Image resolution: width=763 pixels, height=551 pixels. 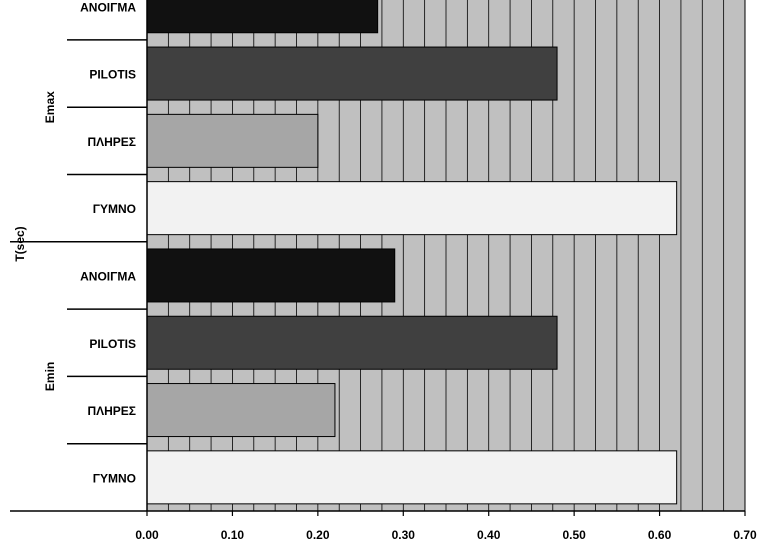 What do you see at coordinates (50, 241) in the screenshot?
I see `group-labels: Emin Emax` at bounding box center [50, 241].